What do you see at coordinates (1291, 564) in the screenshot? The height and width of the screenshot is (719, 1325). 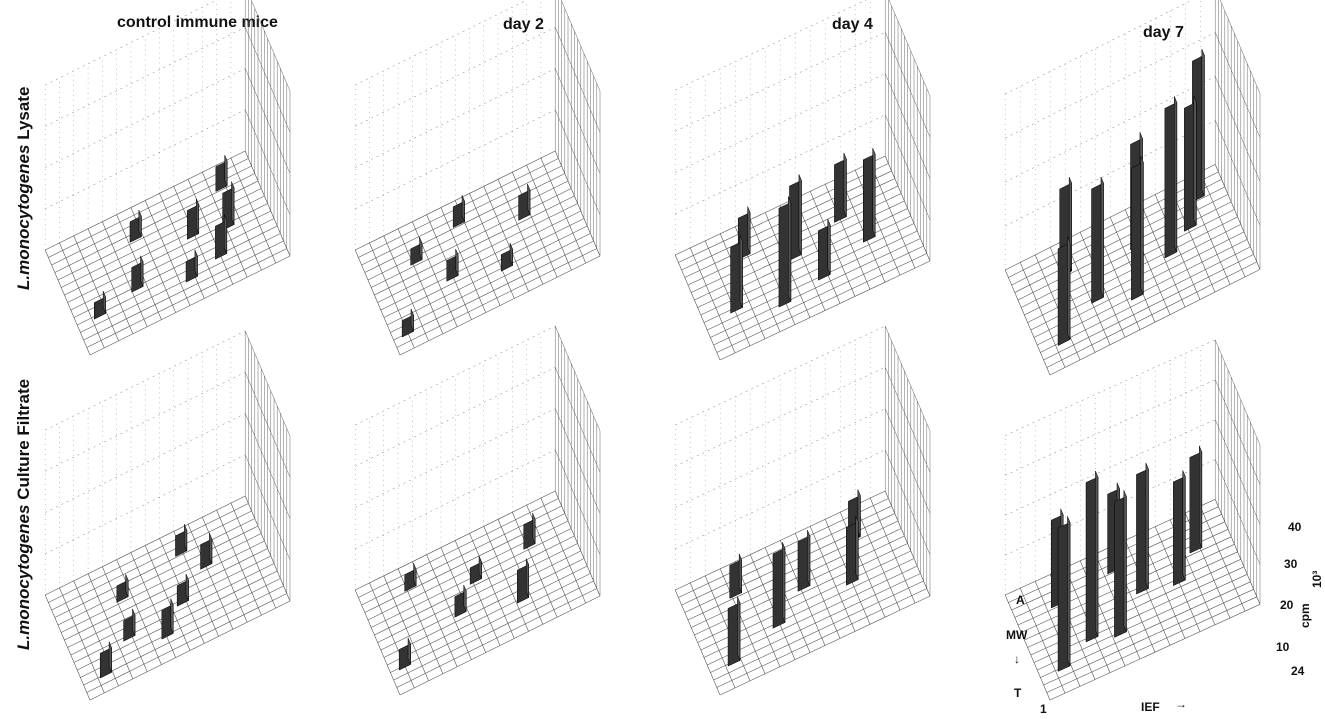 I see `z-tick-30: 30` at bounding box center [1291, 564].